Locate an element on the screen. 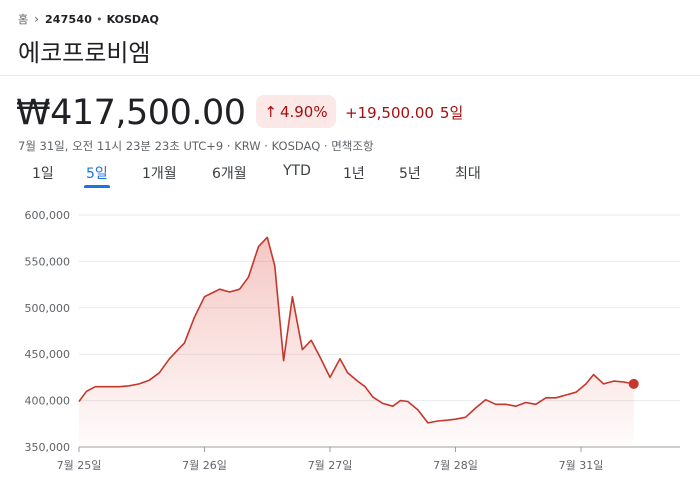 Image resolution: width=700 pixels, height=490 pixels. x-tick-label: 7월 31일 is located at coordinates (581, 465).